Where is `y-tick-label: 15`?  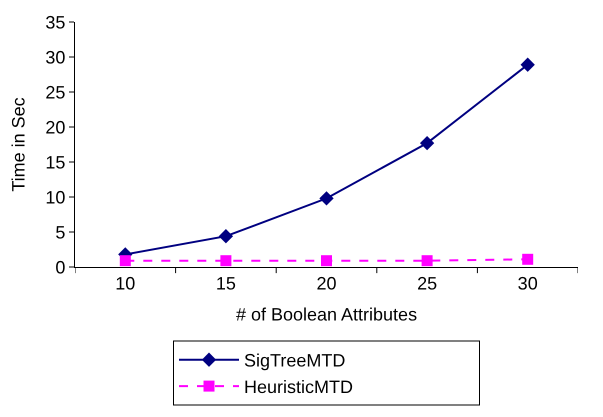
y-tick-label: 15 is located at coordinates (55, 162).